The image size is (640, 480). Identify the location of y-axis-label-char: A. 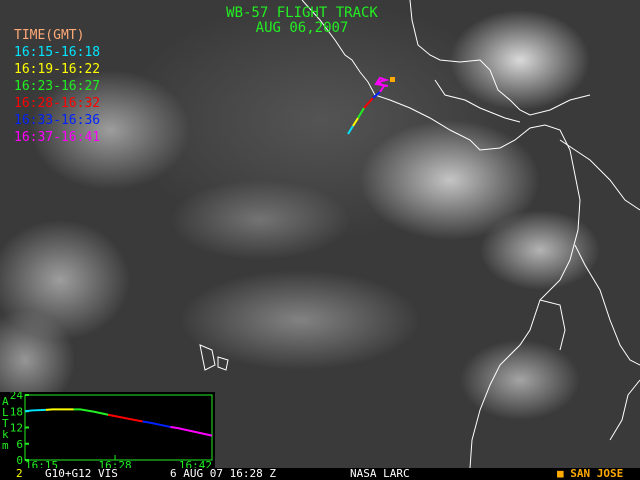
(5, 401).